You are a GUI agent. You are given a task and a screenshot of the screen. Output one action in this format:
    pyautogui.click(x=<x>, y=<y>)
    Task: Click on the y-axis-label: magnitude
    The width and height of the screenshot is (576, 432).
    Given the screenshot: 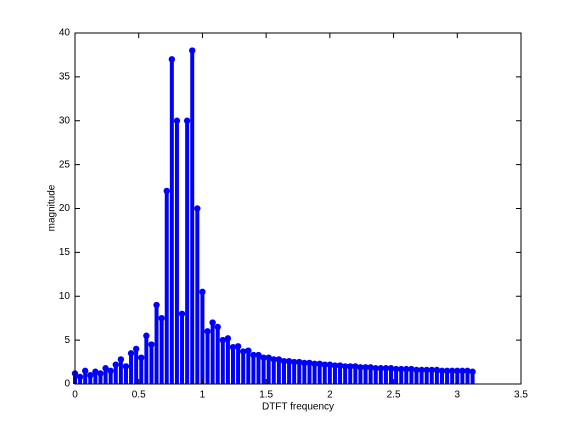 What is the action you would take?
    pyautogui.click(x=52, y=207)
    